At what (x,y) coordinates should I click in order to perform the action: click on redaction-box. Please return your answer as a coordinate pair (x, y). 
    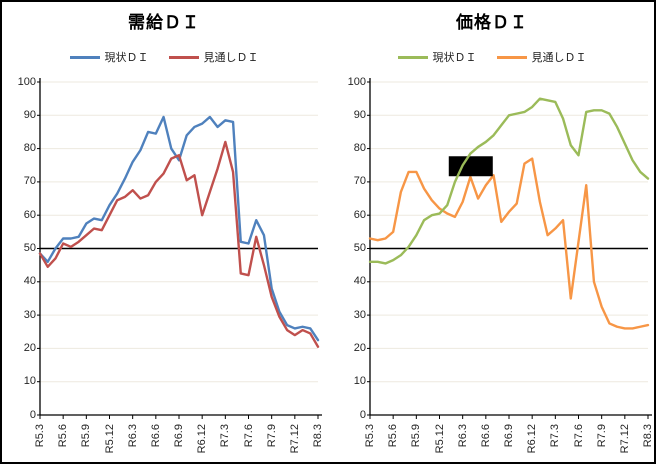
    Looking at the image, I should click on (470, 166).